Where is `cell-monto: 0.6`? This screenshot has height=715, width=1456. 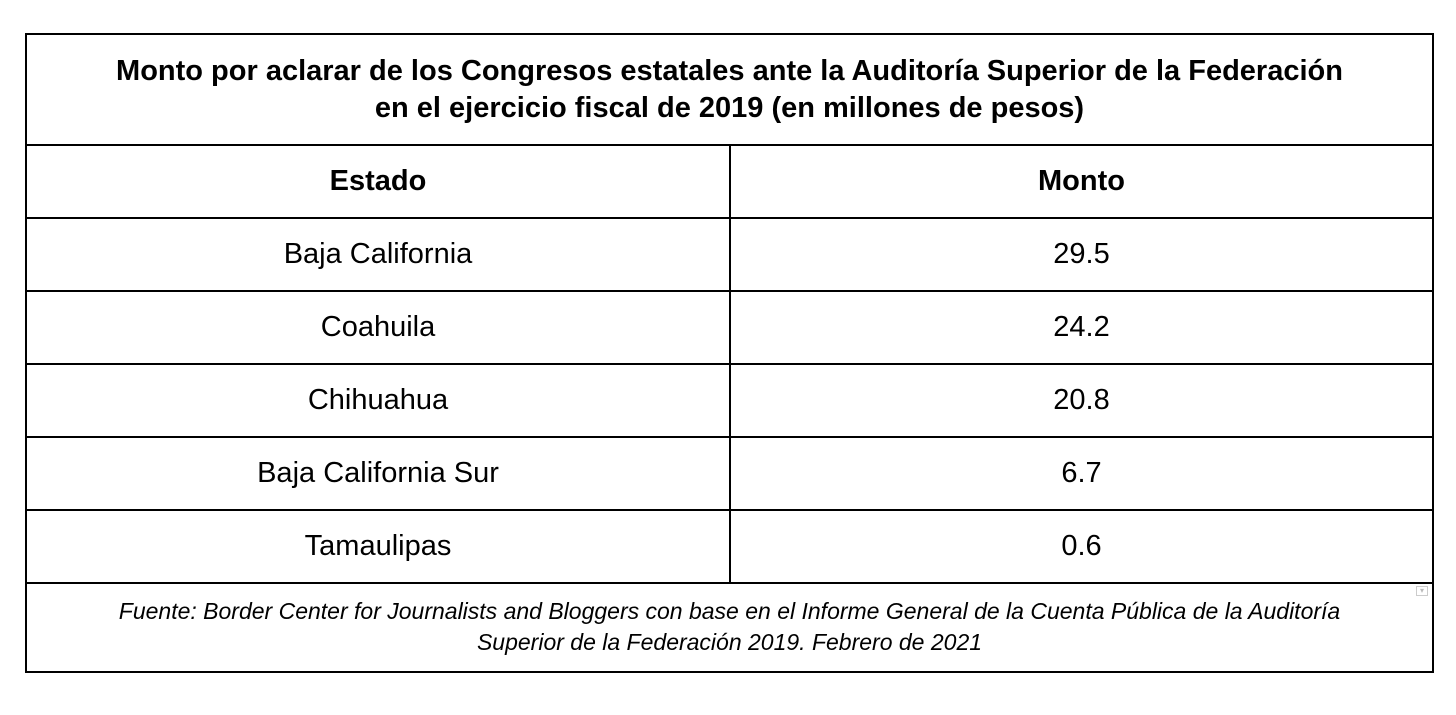 cell-monto: 0.6 is located at coordinates (1081, 546).